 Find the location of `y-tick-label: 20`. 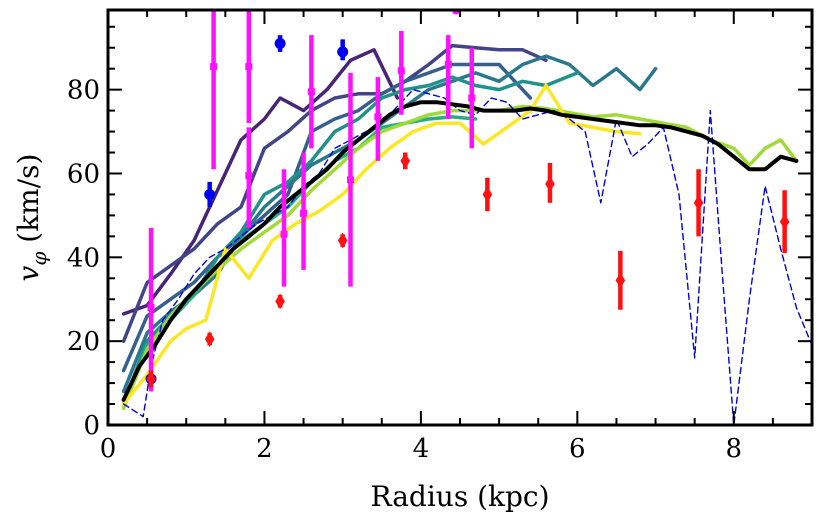

y-tick-label: 20 is located at coordinates (83, 342).